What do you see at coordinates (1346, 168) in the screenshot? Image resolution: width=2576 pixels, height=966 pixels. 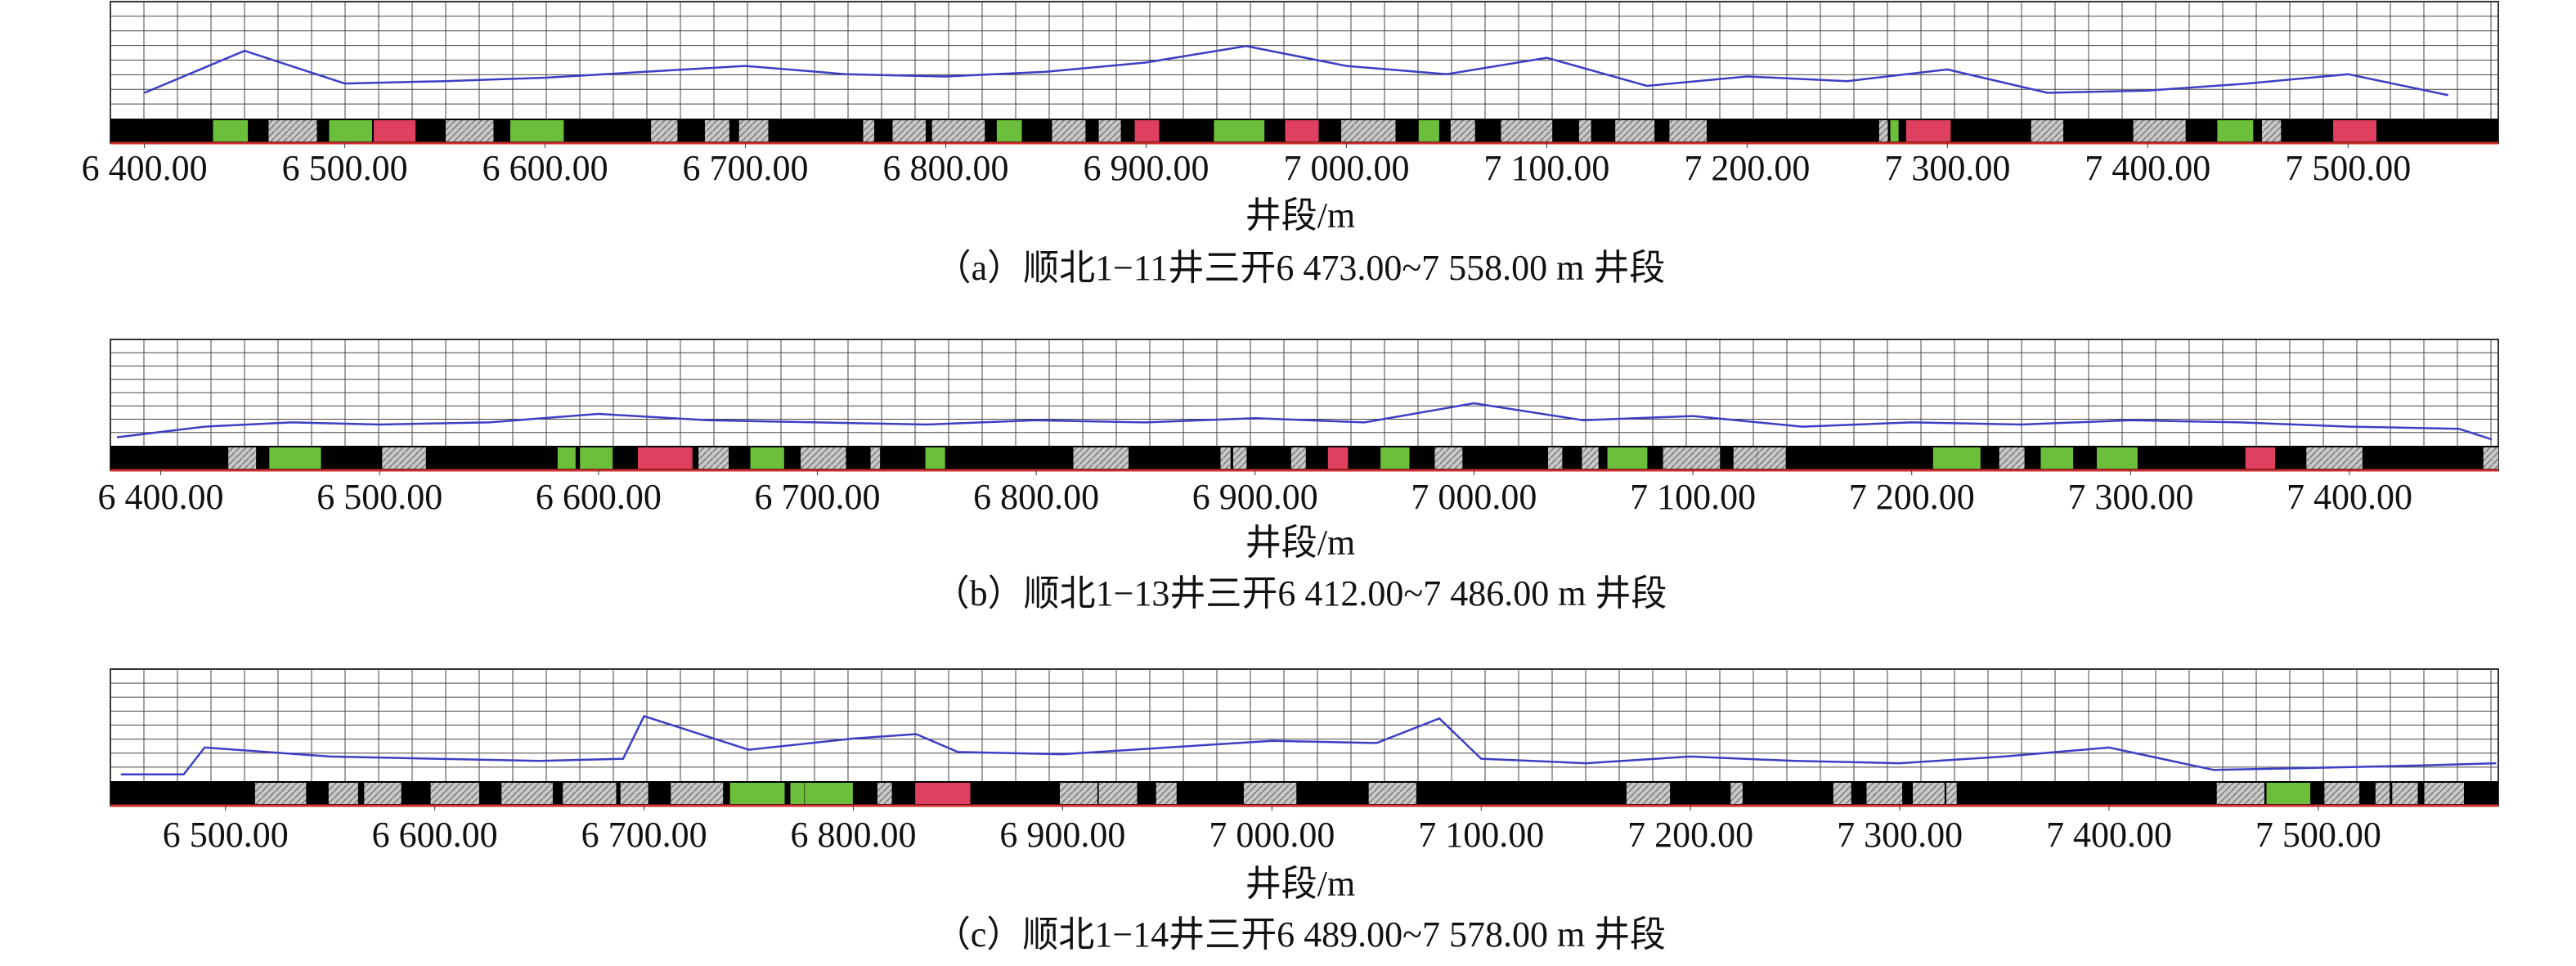 I see `x-tick-label: 7 000.00` at bounding box center [1346, 168].